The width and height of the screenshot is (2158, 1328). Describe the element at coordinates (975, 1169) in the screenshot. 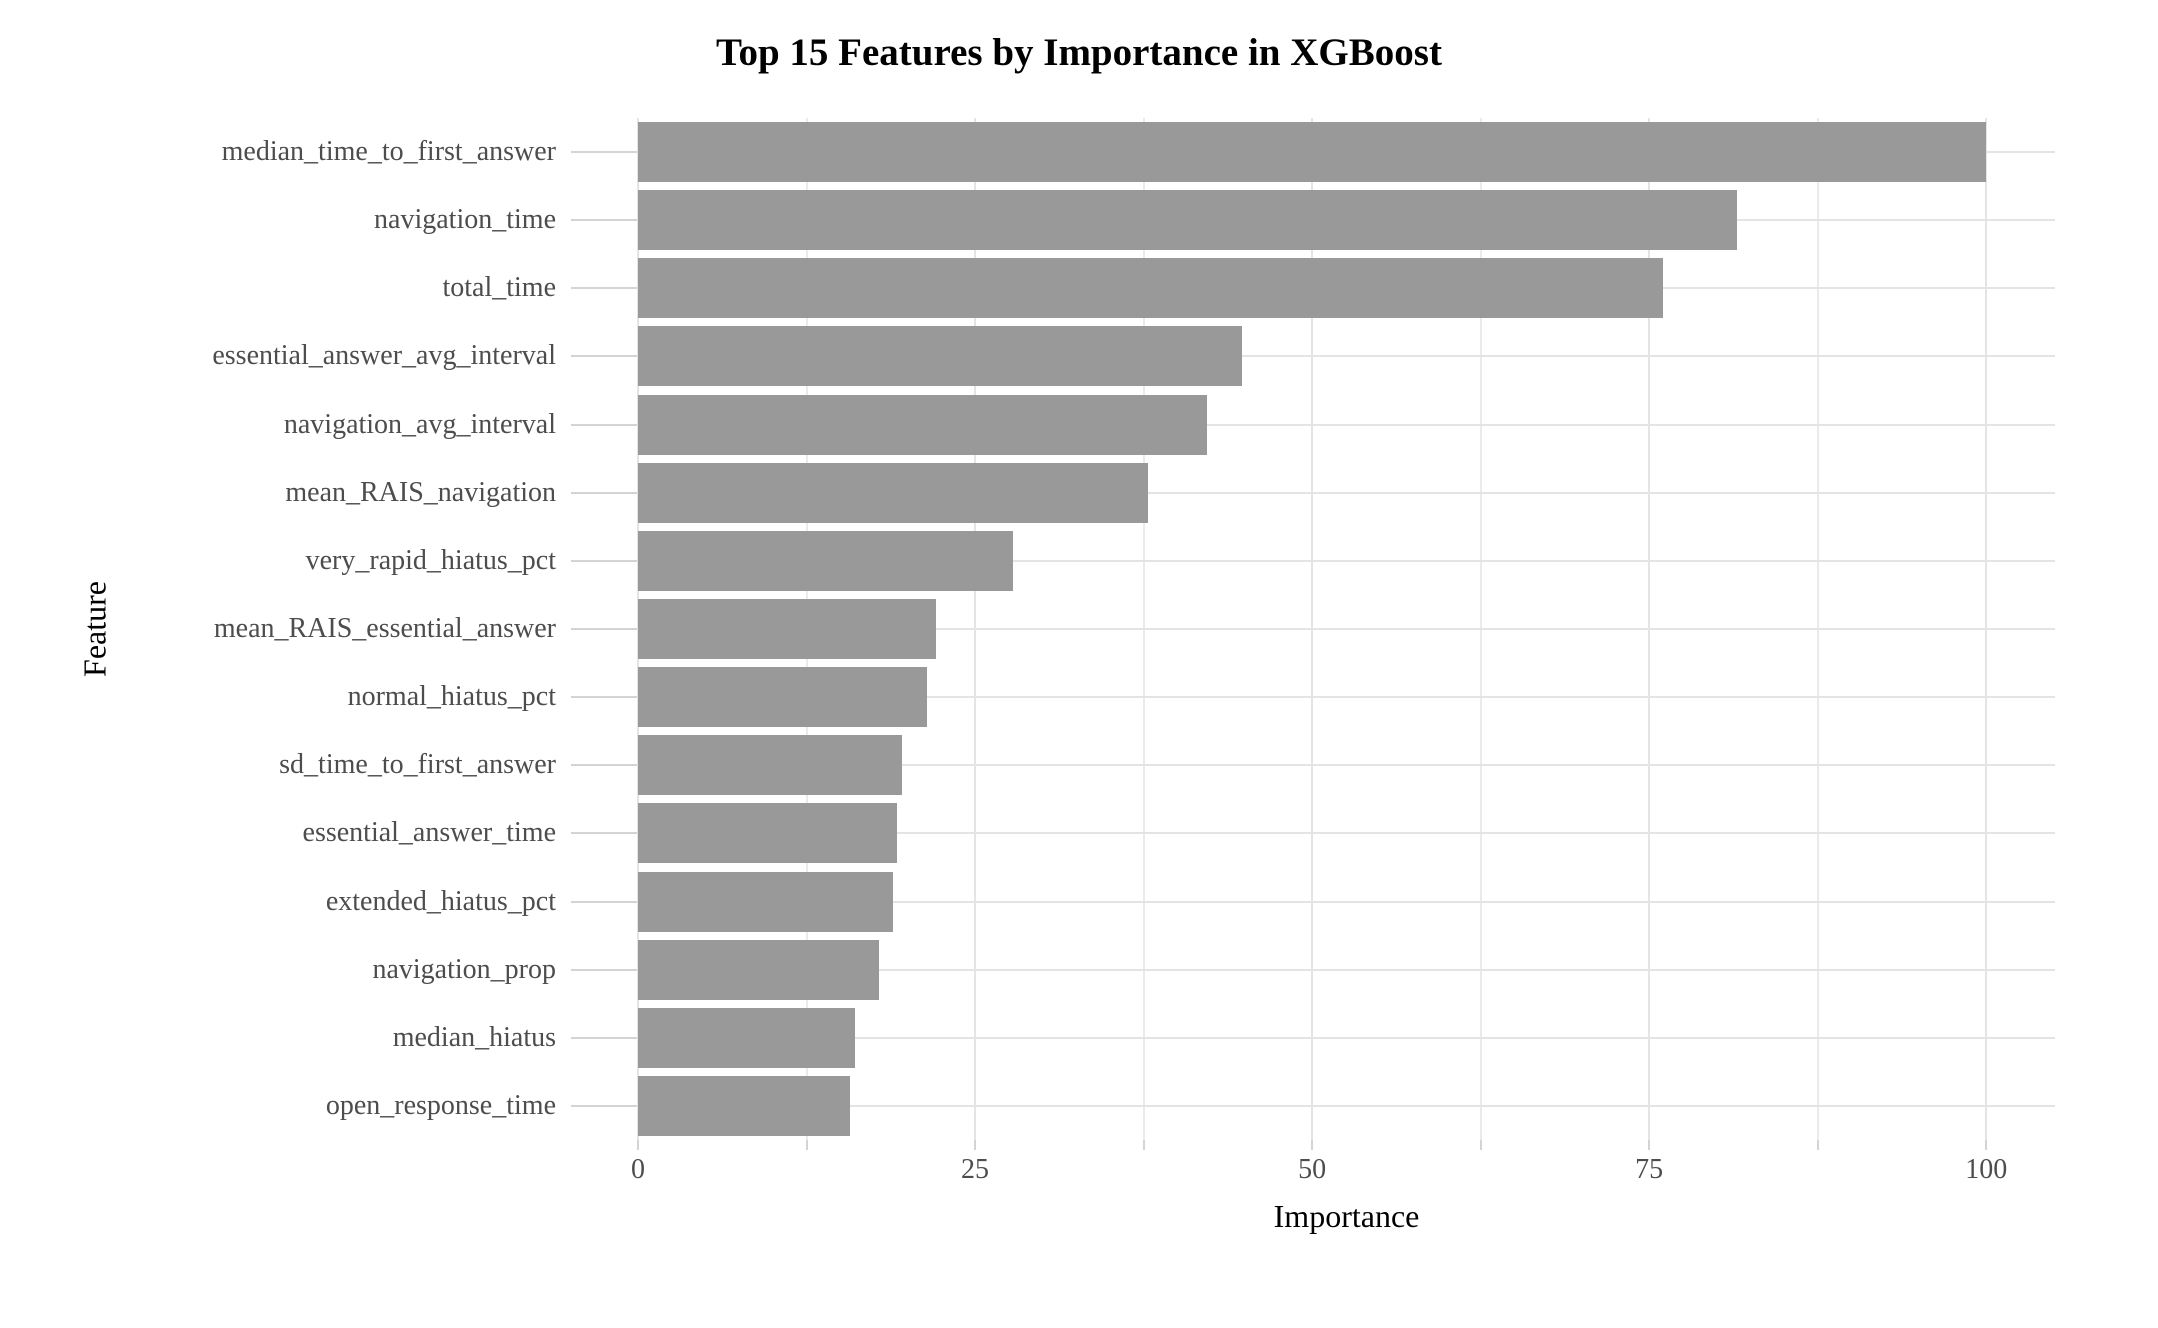

I see `x-axis-tick-label: 25` at that location.